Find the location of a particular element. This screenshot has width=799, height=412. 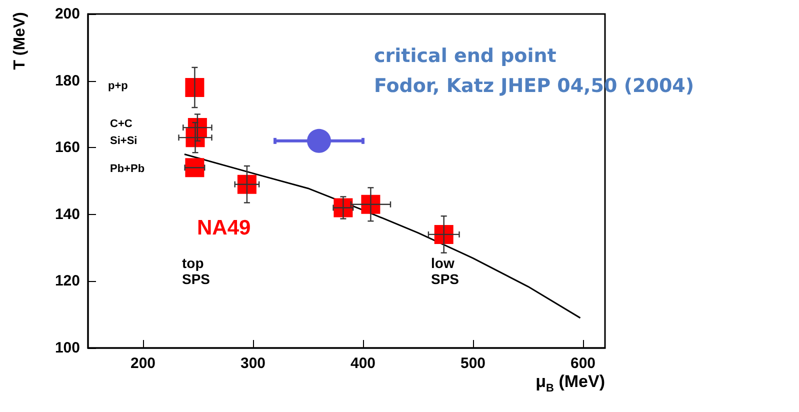

y-tick-label: 140 is located at coordinates (67, 214).